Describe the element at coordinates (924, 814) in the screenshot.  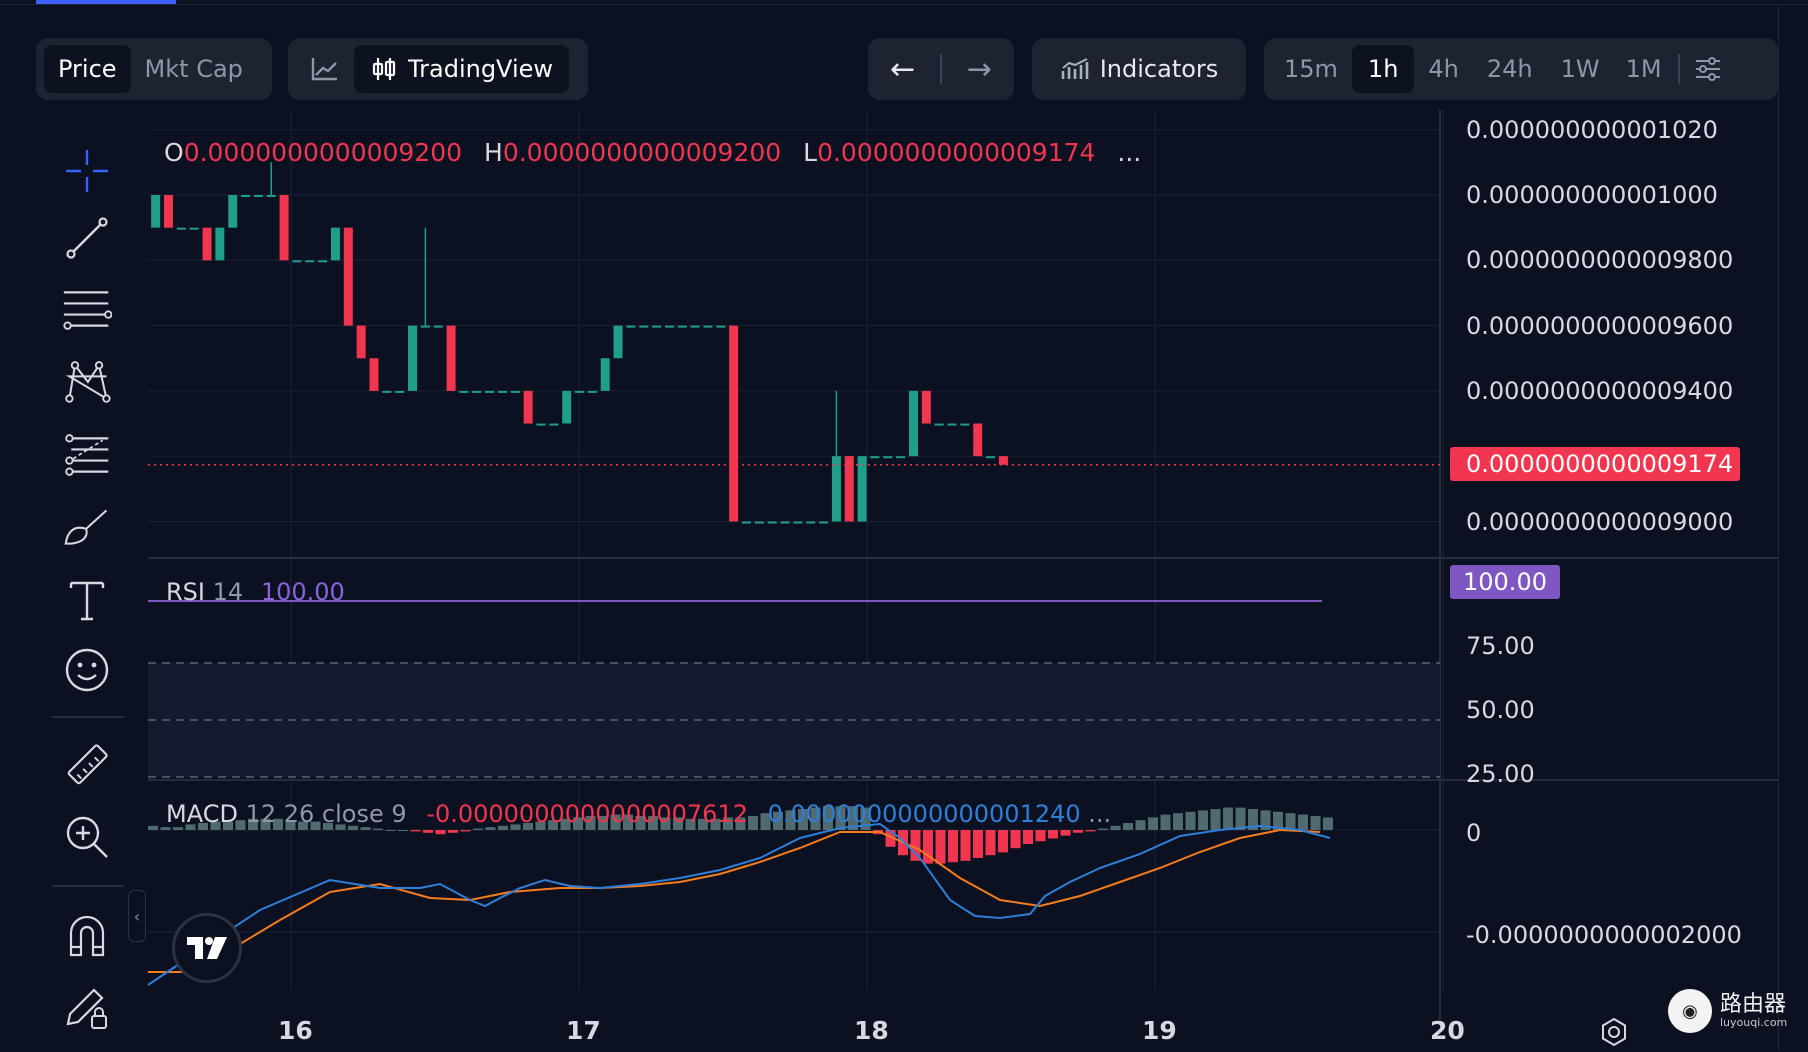
I see `macd-signal-value: 0.0000000000000001240` at that location.